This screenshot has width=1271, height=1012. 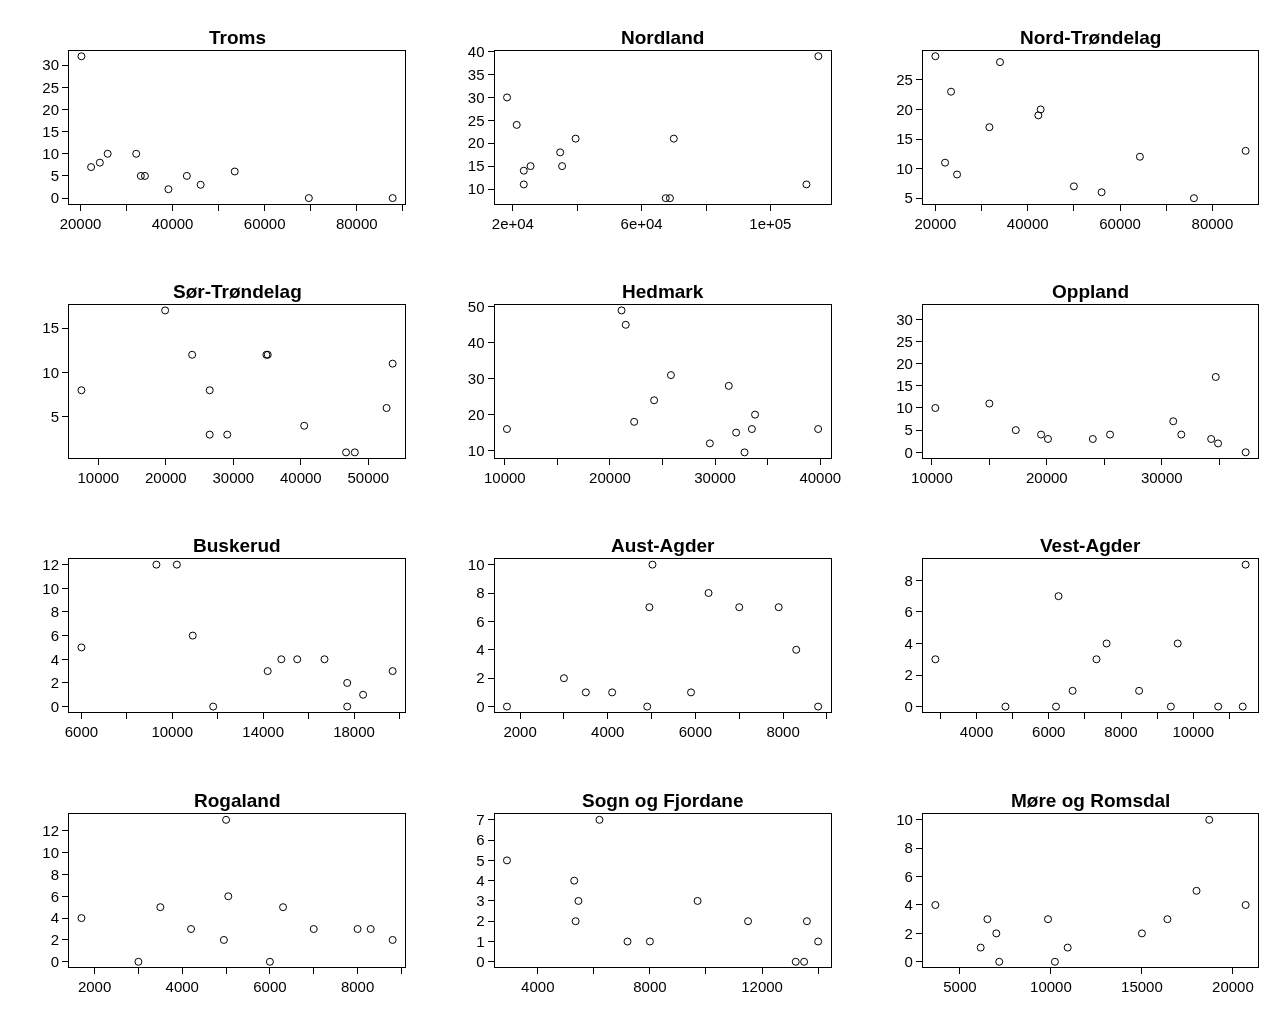 What do you see at coordinates (81, 732) in the screenshot?
I see `x-tick-label: 6000` at bounding box center [81, 732].